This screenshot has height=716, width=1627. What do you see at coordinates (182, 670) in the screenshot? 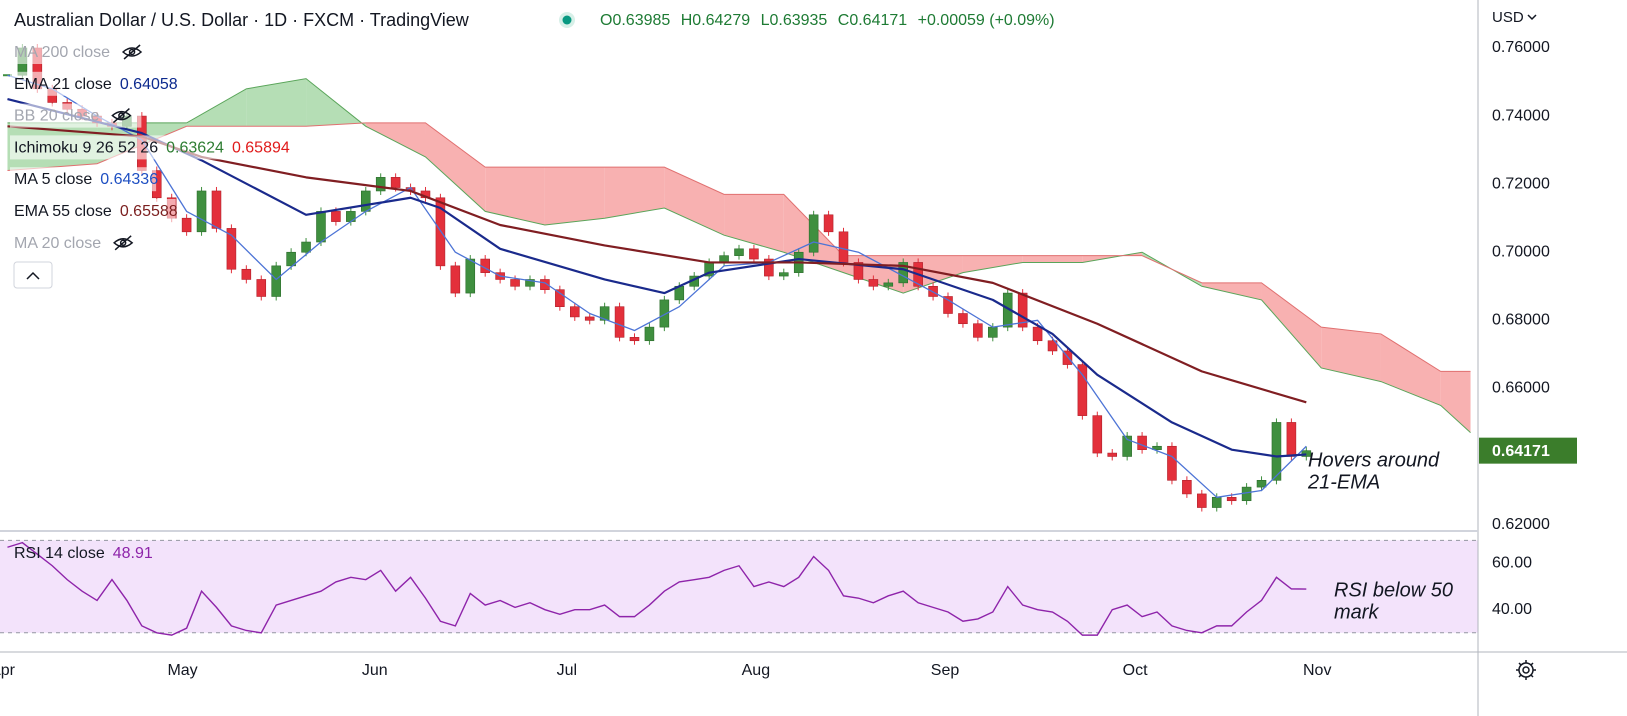
I see `x-tick-label: May` at bounding box center [182, 670].